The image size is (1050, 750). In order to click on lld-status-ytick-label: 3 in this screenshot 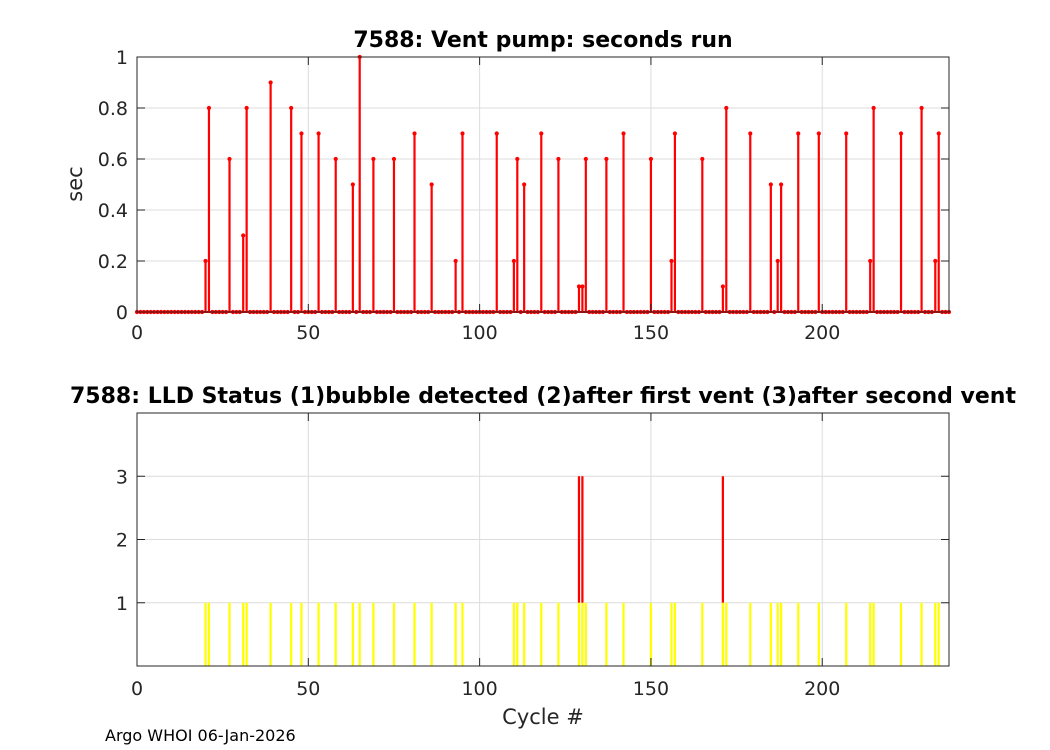, I will do `click(122, 477)`.